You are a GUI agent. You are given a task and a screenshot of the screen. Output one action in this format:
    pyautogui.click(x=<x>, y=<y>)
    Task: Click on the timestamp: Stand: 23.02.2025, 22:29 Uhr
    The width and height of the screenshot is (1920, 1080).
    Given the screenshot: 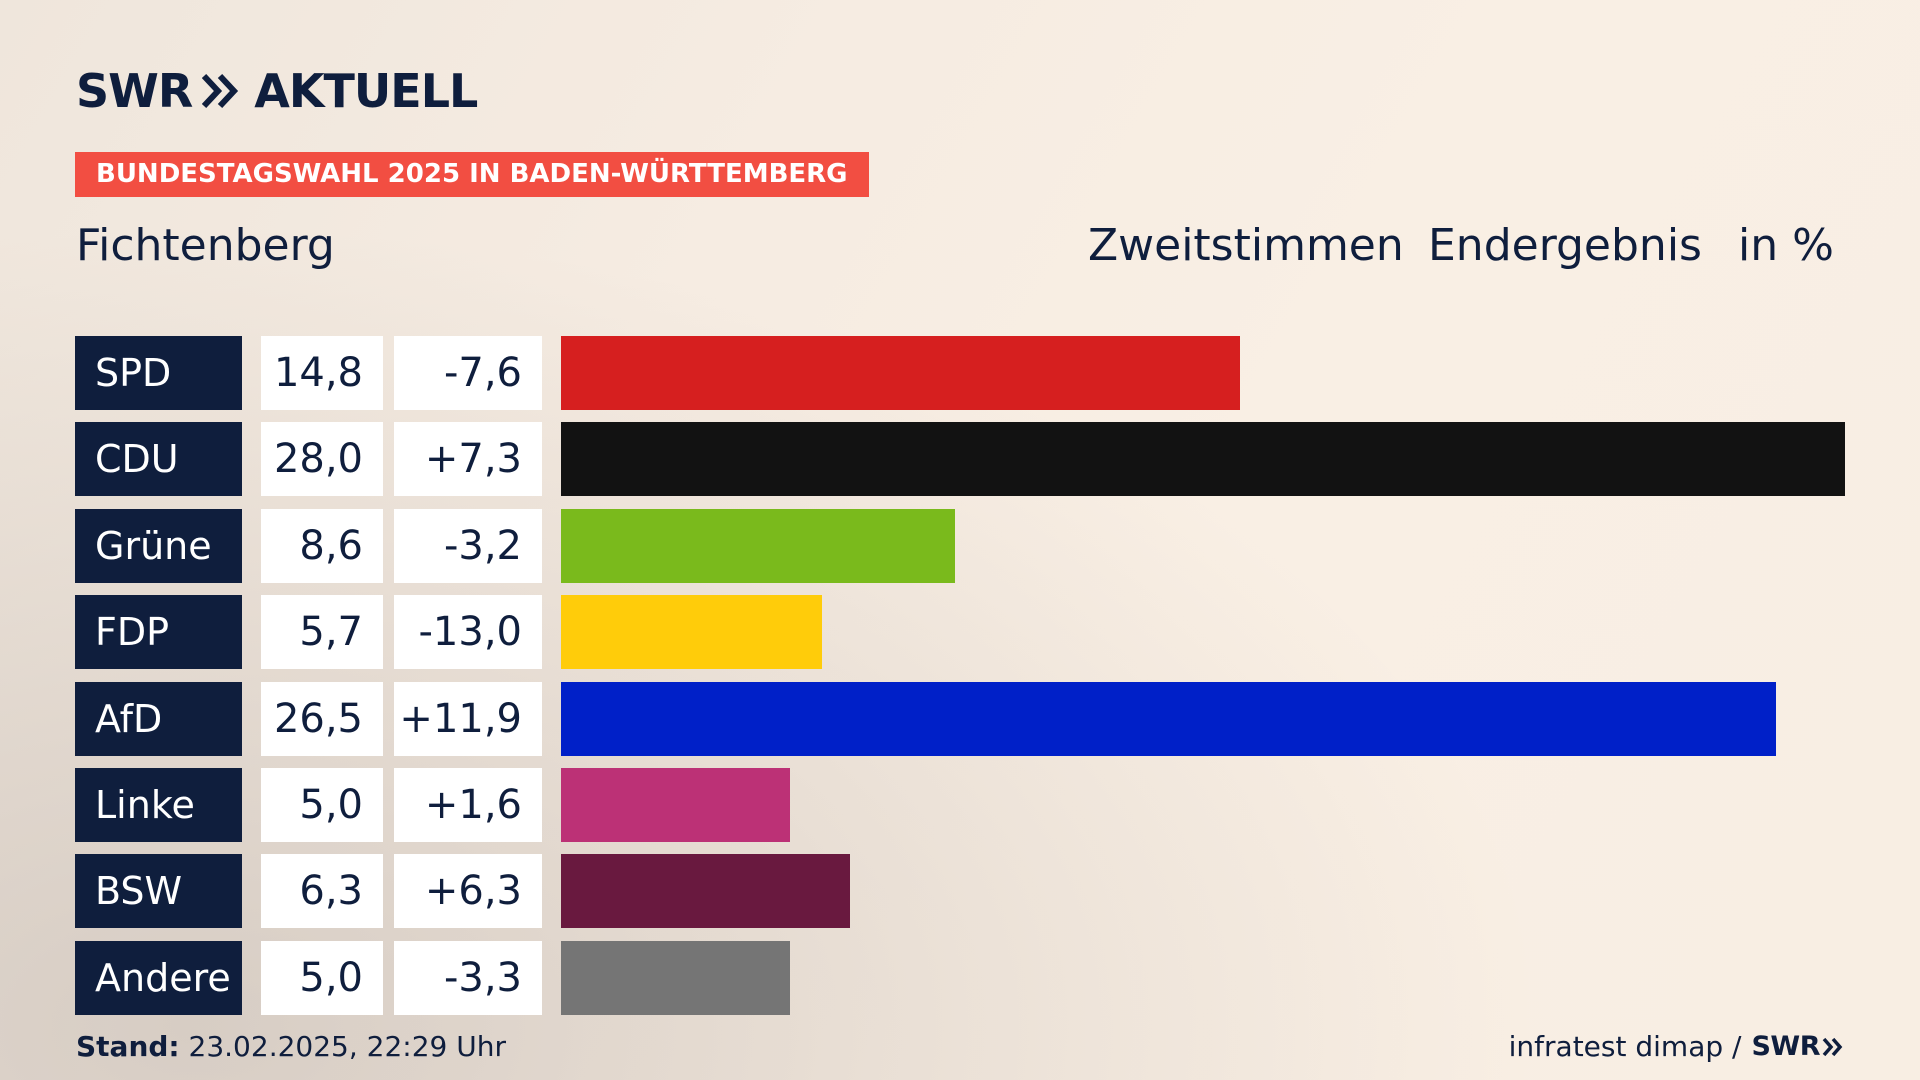 What is the action you would take?
    pyautogui.click(x=291, y=1046)
    